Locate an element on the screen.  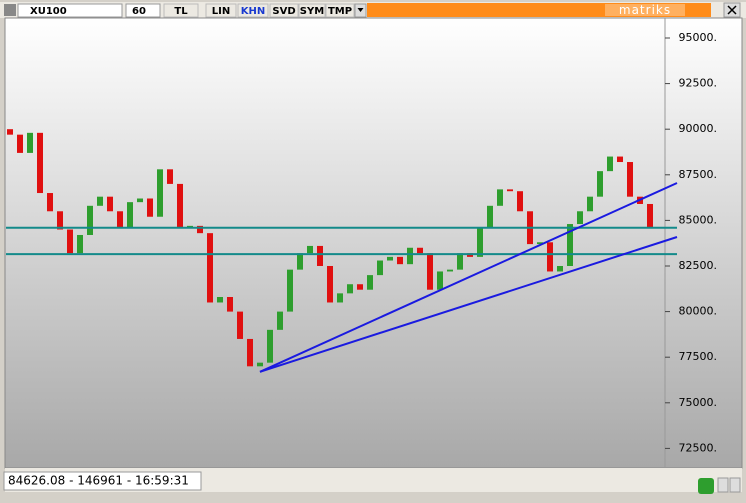
y-tick-label: 85000. is located at coordinates (698, 219).